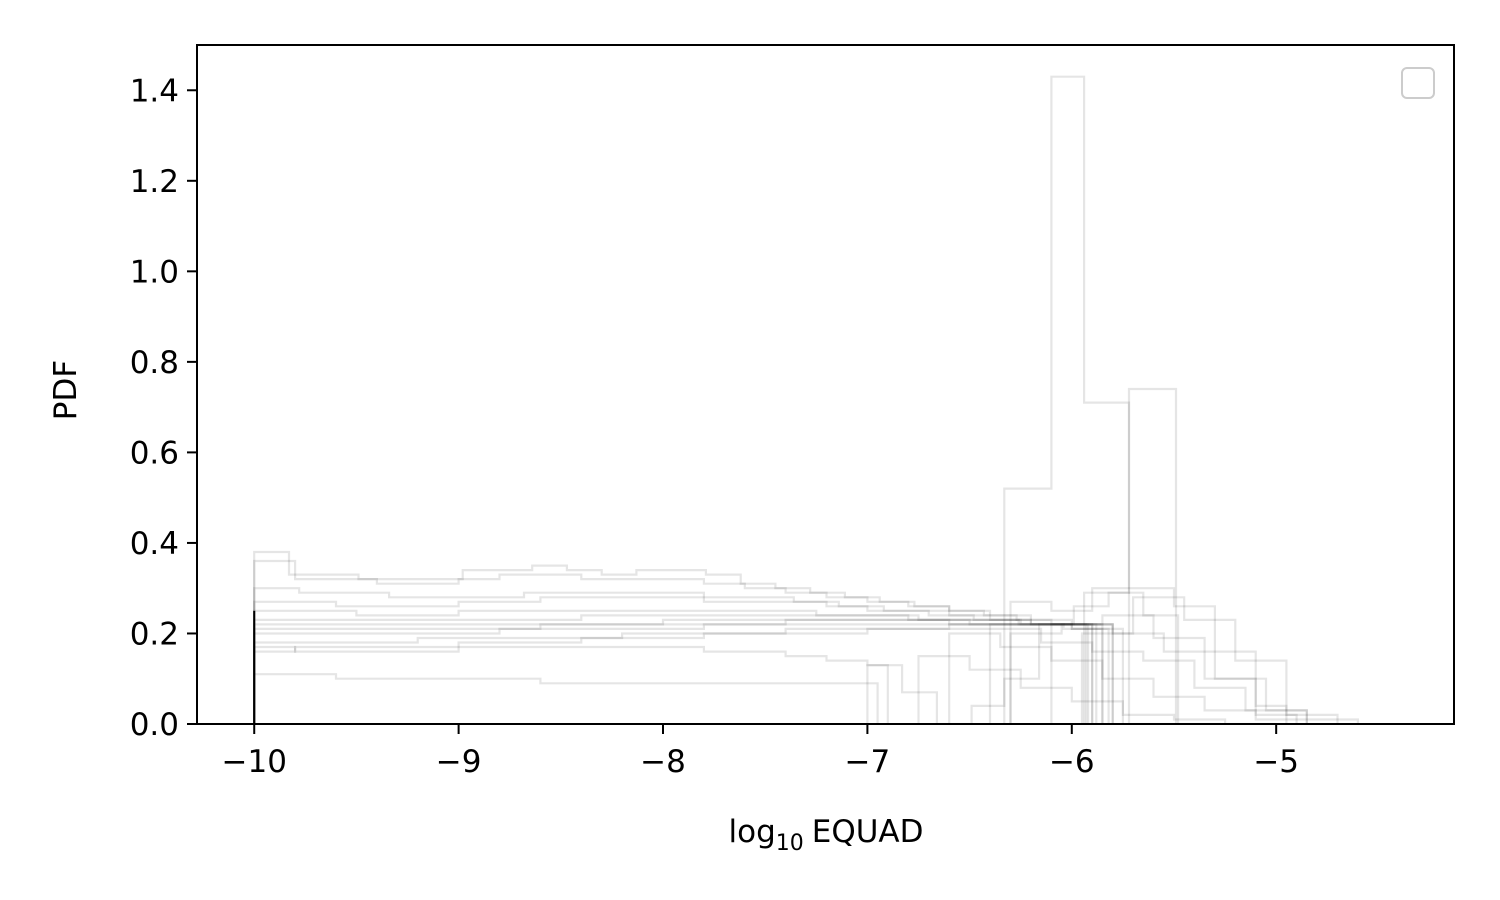 The image size is (1500, 900). I want to click on y-tick-label: 1.2, so click(154, 182).